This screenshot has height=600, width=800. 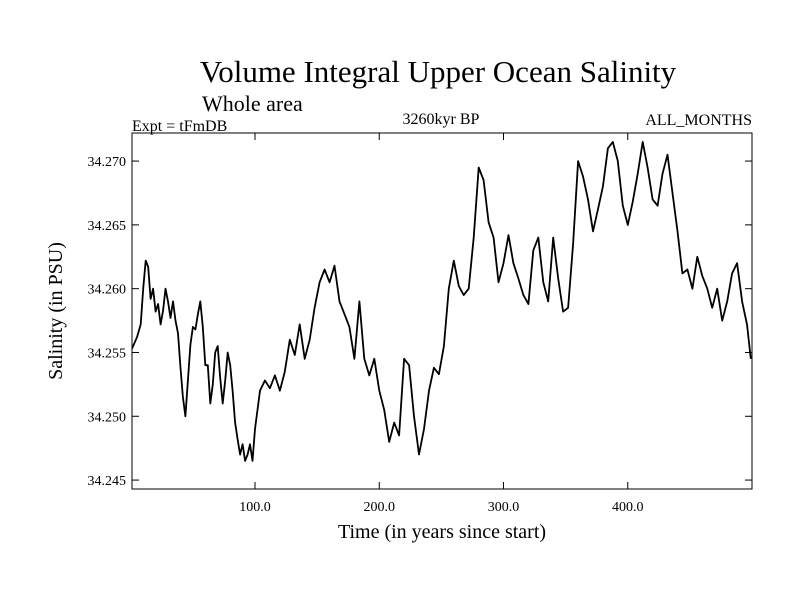 What do you see at coordinates (107, 481) in the screenshot?
I see `y-tick-label: 34.245` at bounding box center [107, 481].